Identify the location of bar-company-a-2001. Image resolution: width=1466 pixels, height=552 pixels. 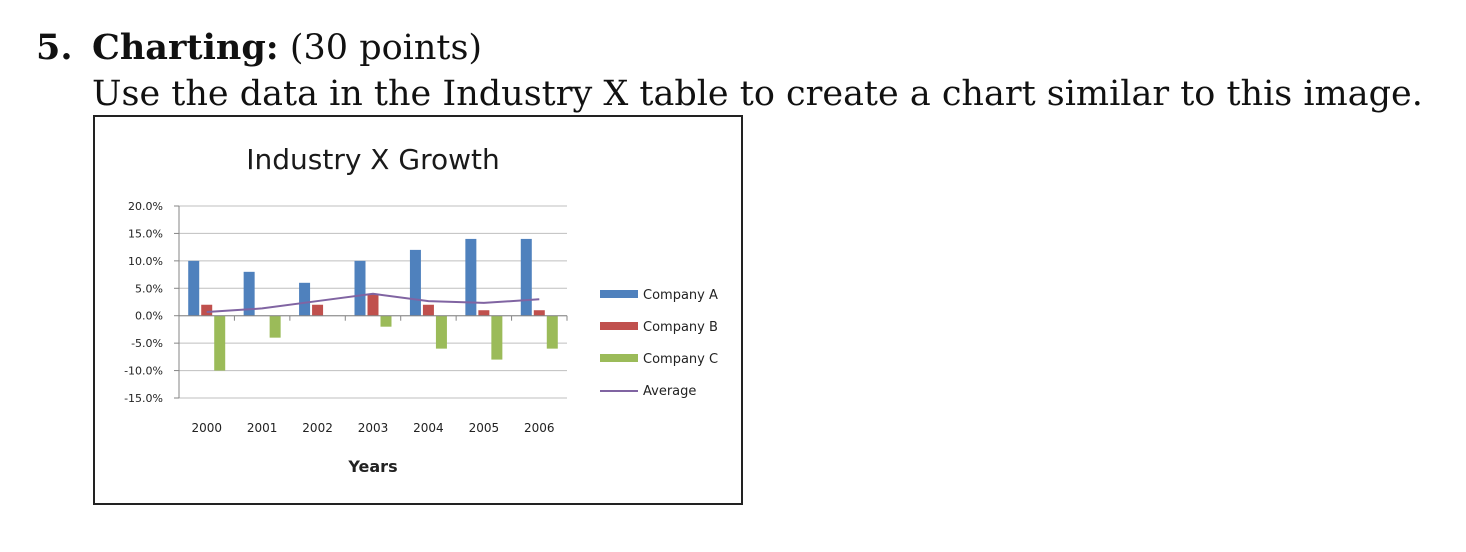
(249, 293).